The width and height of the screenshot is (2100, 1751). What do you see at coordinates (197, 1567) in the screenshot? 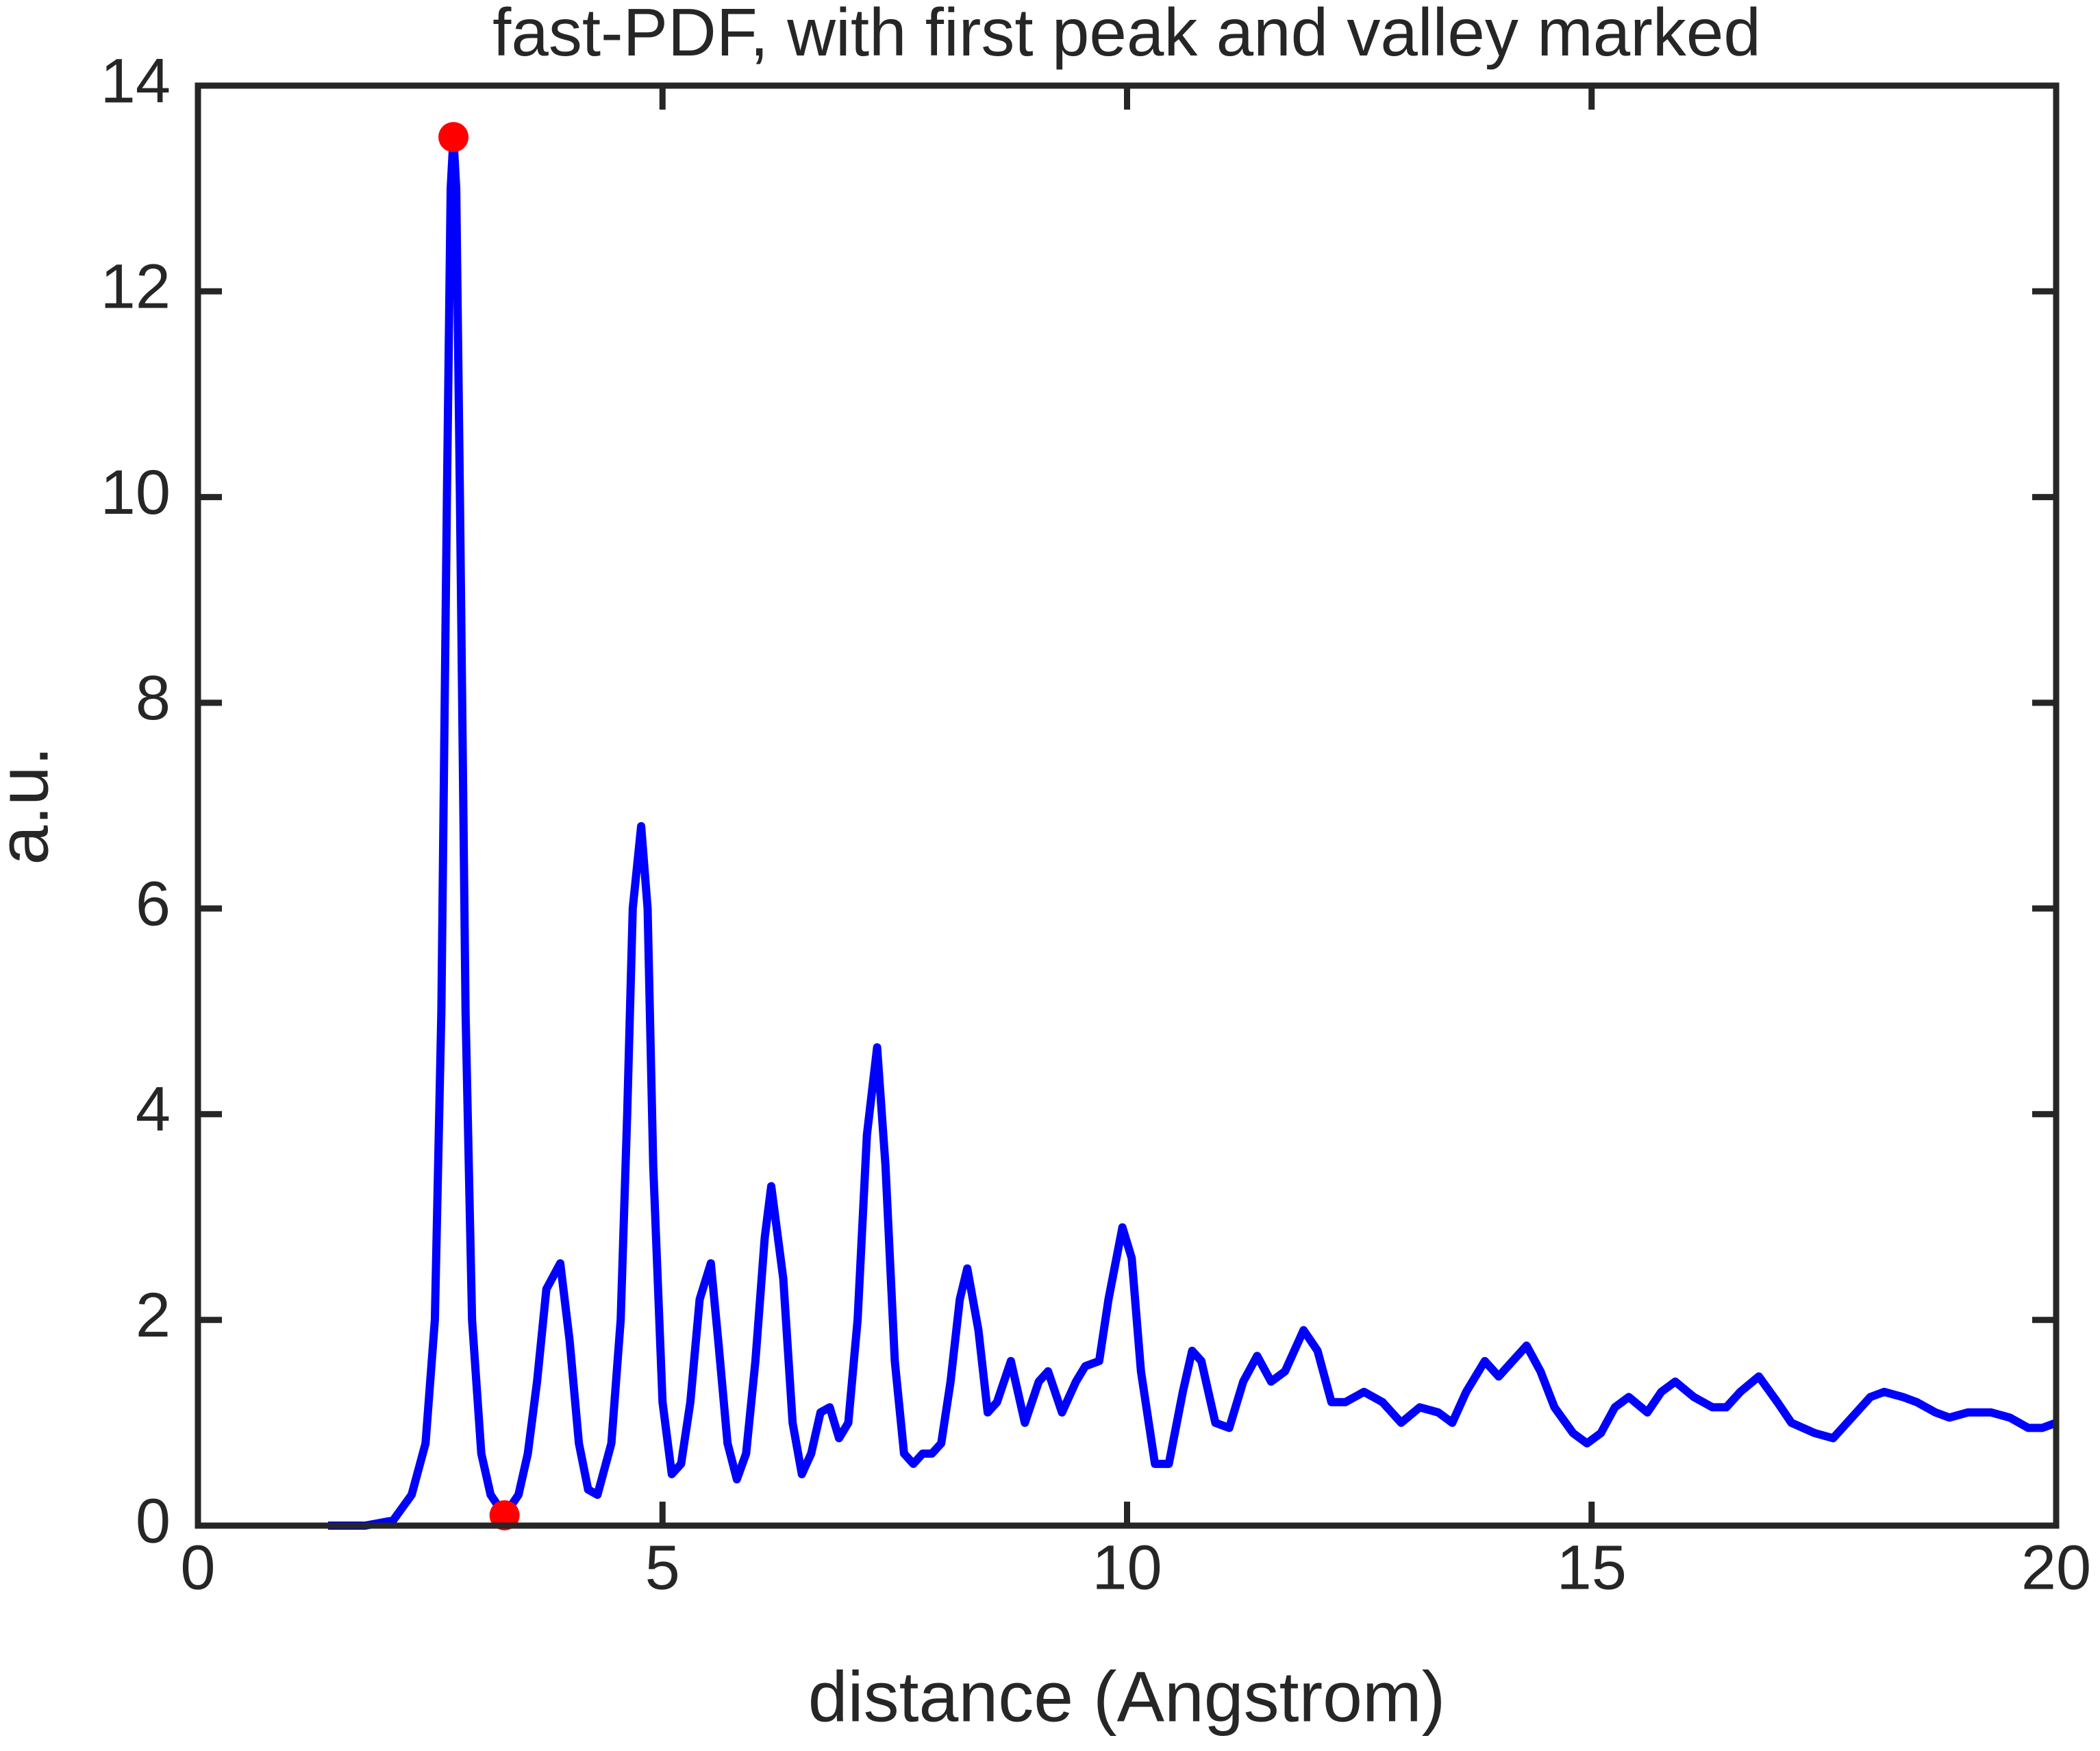
I see `x-tick-label: 0` at bounding box center [197, 1567].